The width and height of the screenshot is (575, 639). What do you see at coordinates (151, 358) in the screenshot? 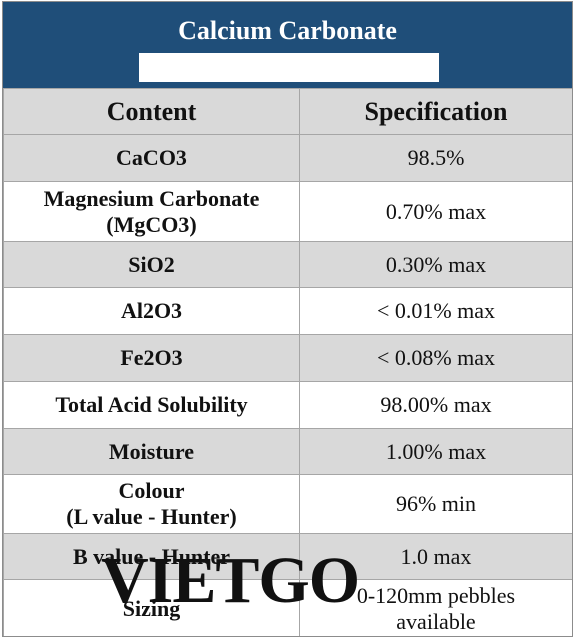
I see `content-cell: Fe2O3` at bounding box center [151, 358].